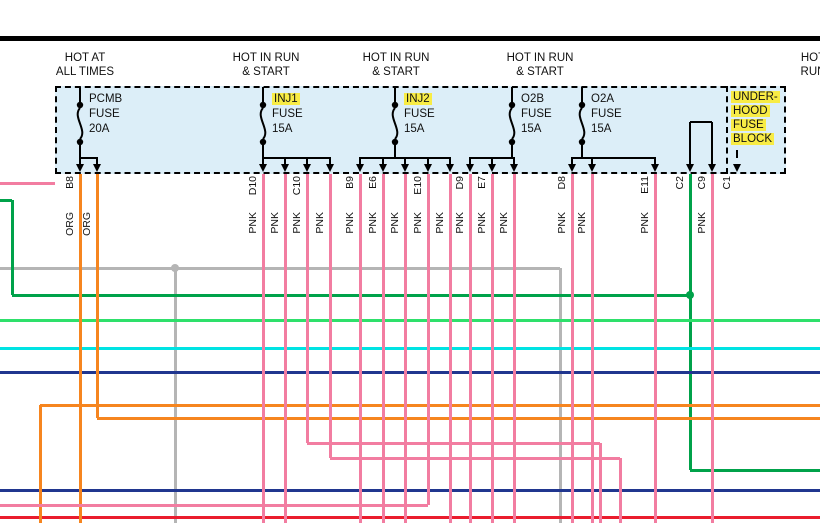 The image size is (820, 523). I want to click on pin-label-c9: C9, so click(702, 183).